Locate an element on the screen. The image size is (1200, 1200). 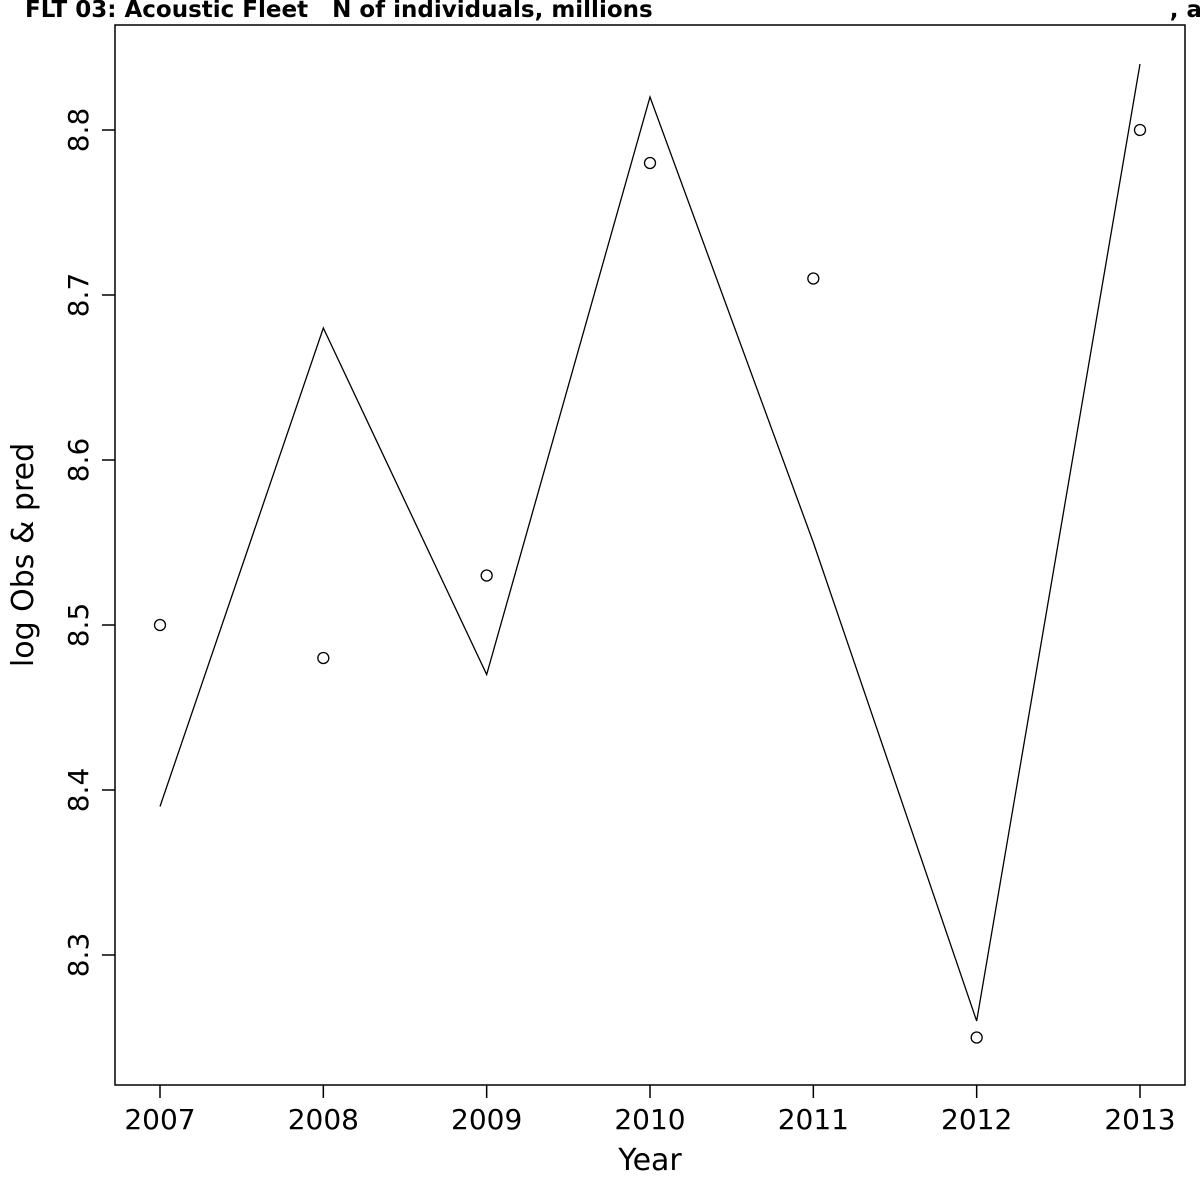
x-tick-label: 2010 is located at coordinates (649, 1119).